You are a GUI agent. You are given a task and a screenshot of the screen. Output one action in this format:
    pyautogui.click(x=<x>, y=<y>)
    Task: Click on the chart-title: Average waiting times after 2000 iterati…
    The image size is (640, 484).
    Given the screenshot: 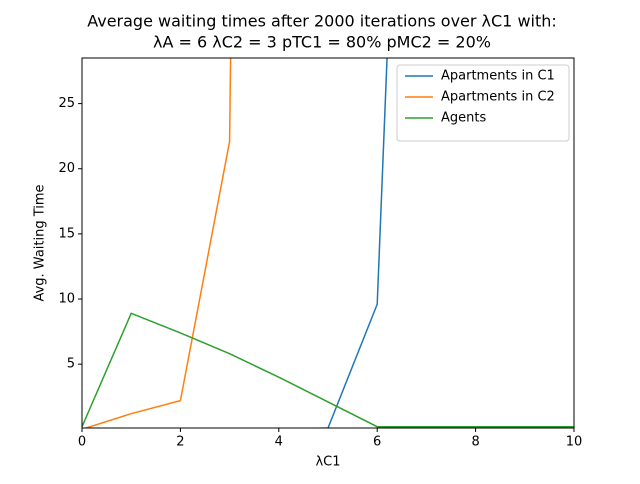 What is the action you would take?
    pyautogui.click(x=322, y=21)
    